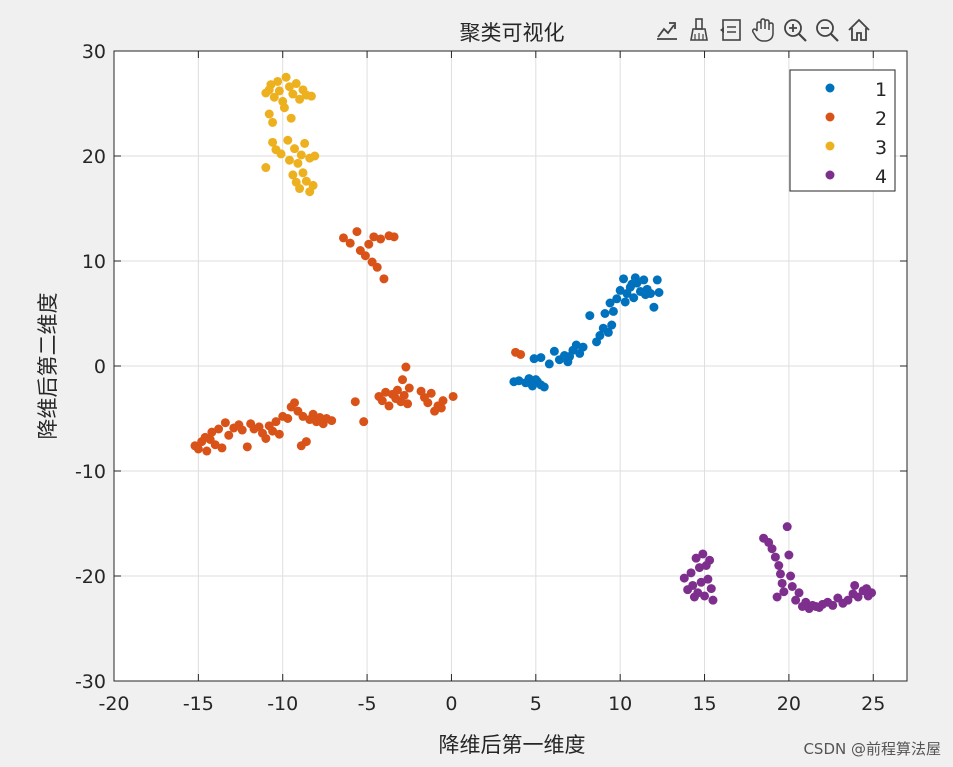 Image resolution: width=953 pixels, height=767 pixels. Describe the element at coordinates (827, 30) in the screenshot. I see `zoom-out-button` at that location.